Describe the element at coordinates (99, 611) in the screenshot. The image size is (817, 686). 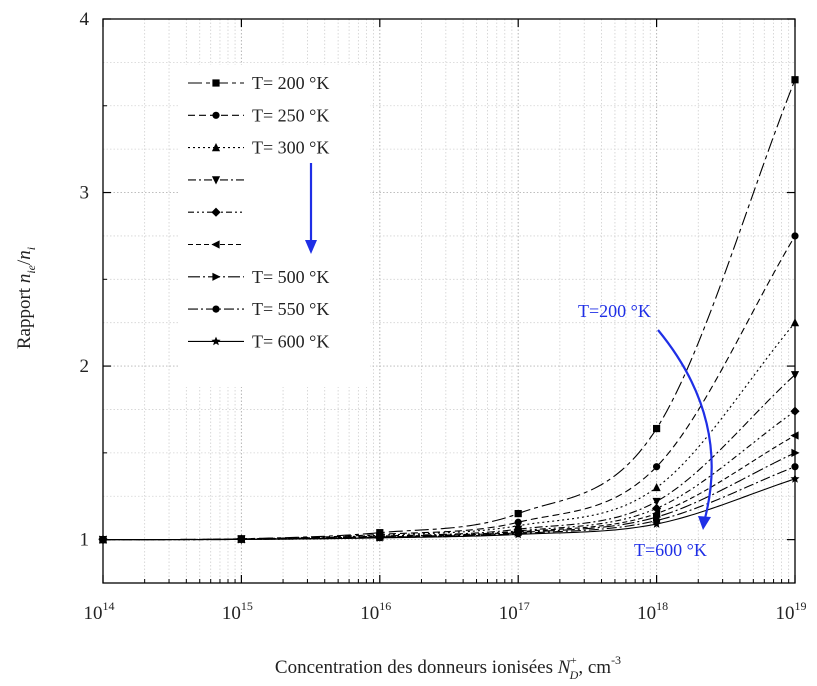
I see `x-tick-label: 1014` at that location.